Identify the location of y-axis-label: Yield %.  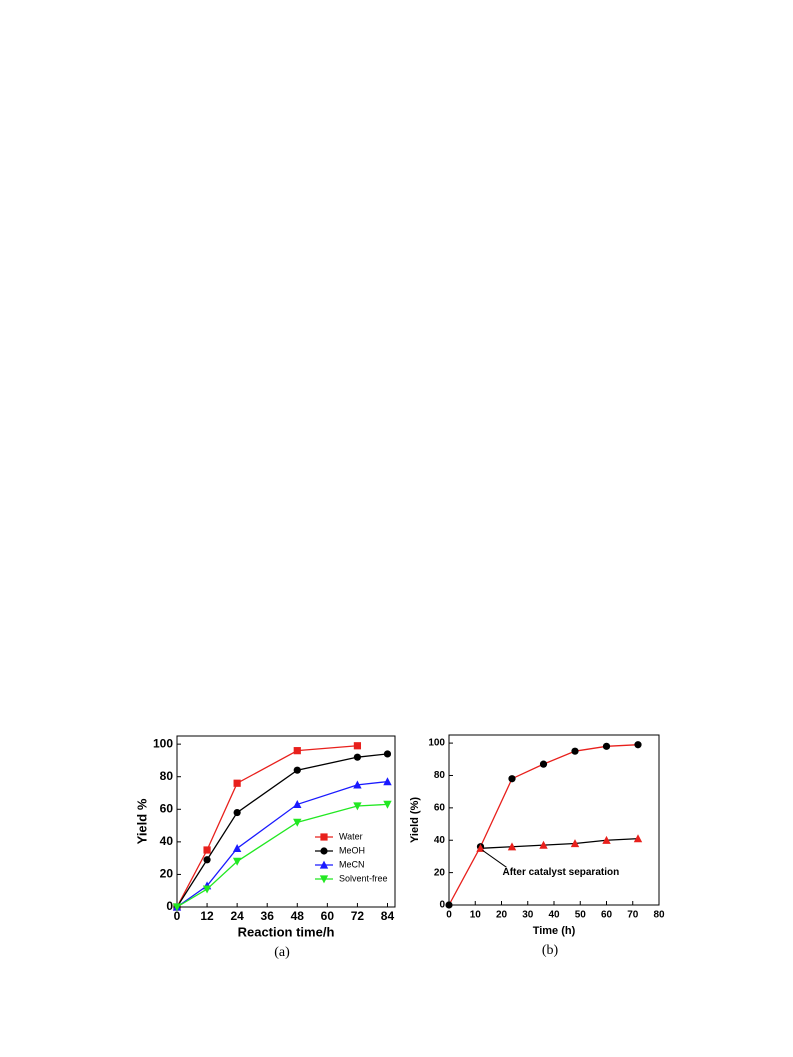
(141, 821).